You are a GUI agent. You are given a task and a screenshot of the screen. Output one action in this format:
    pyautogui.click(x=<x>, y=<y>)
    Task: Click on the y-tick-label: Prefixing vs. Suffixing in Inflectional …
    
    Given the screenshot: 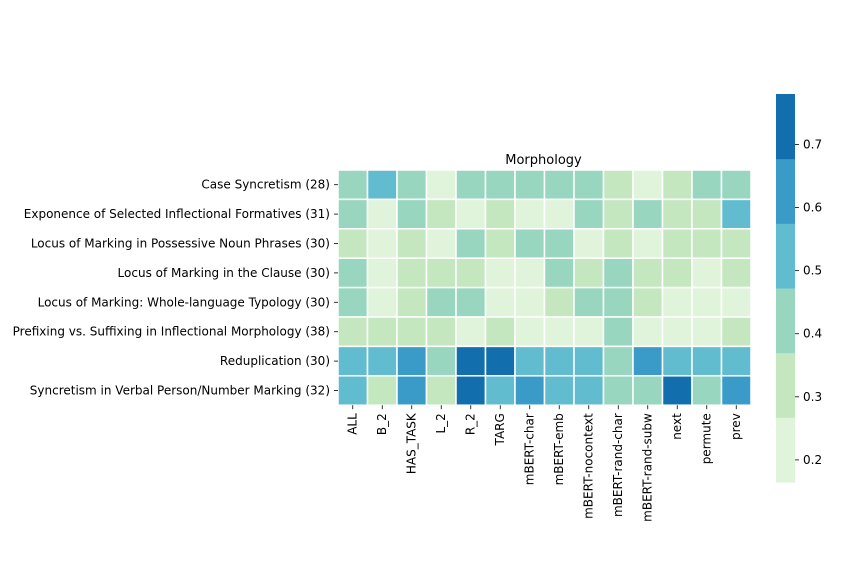 What is the action you would take?
    pyautogui.click(x=171, y=332)
    